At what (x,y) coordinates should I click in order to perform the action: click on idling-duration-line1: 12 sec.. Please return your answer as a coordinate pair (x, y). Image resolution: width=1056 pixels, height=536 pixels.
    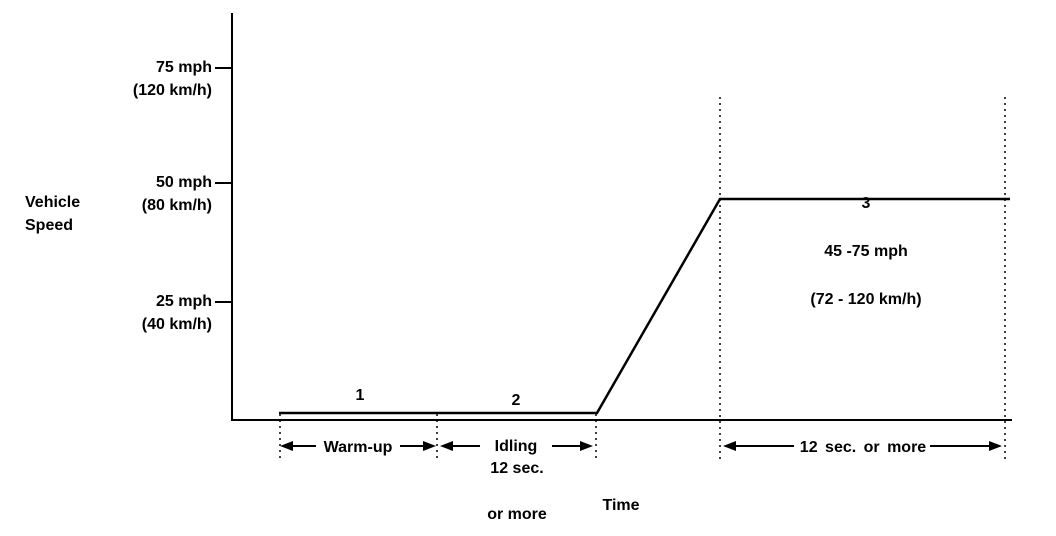
    Looking at the image, I should click on (517, 468).